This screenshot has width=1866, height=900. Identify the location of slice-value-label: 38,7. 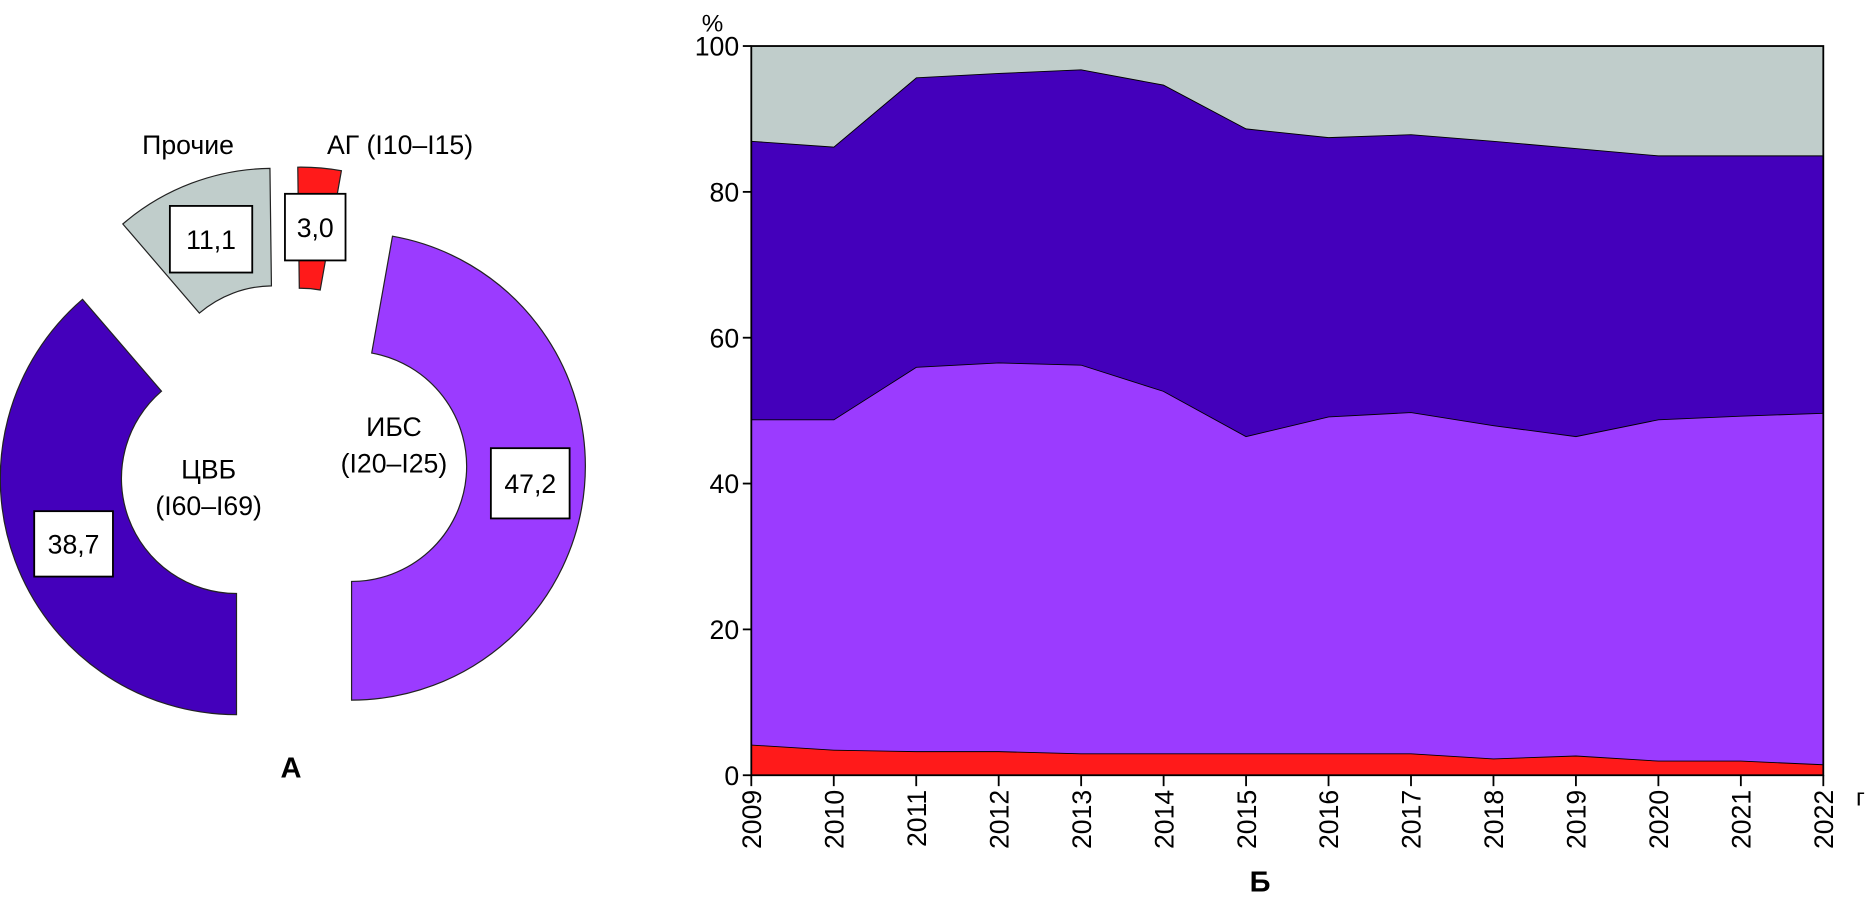
(74, 545).